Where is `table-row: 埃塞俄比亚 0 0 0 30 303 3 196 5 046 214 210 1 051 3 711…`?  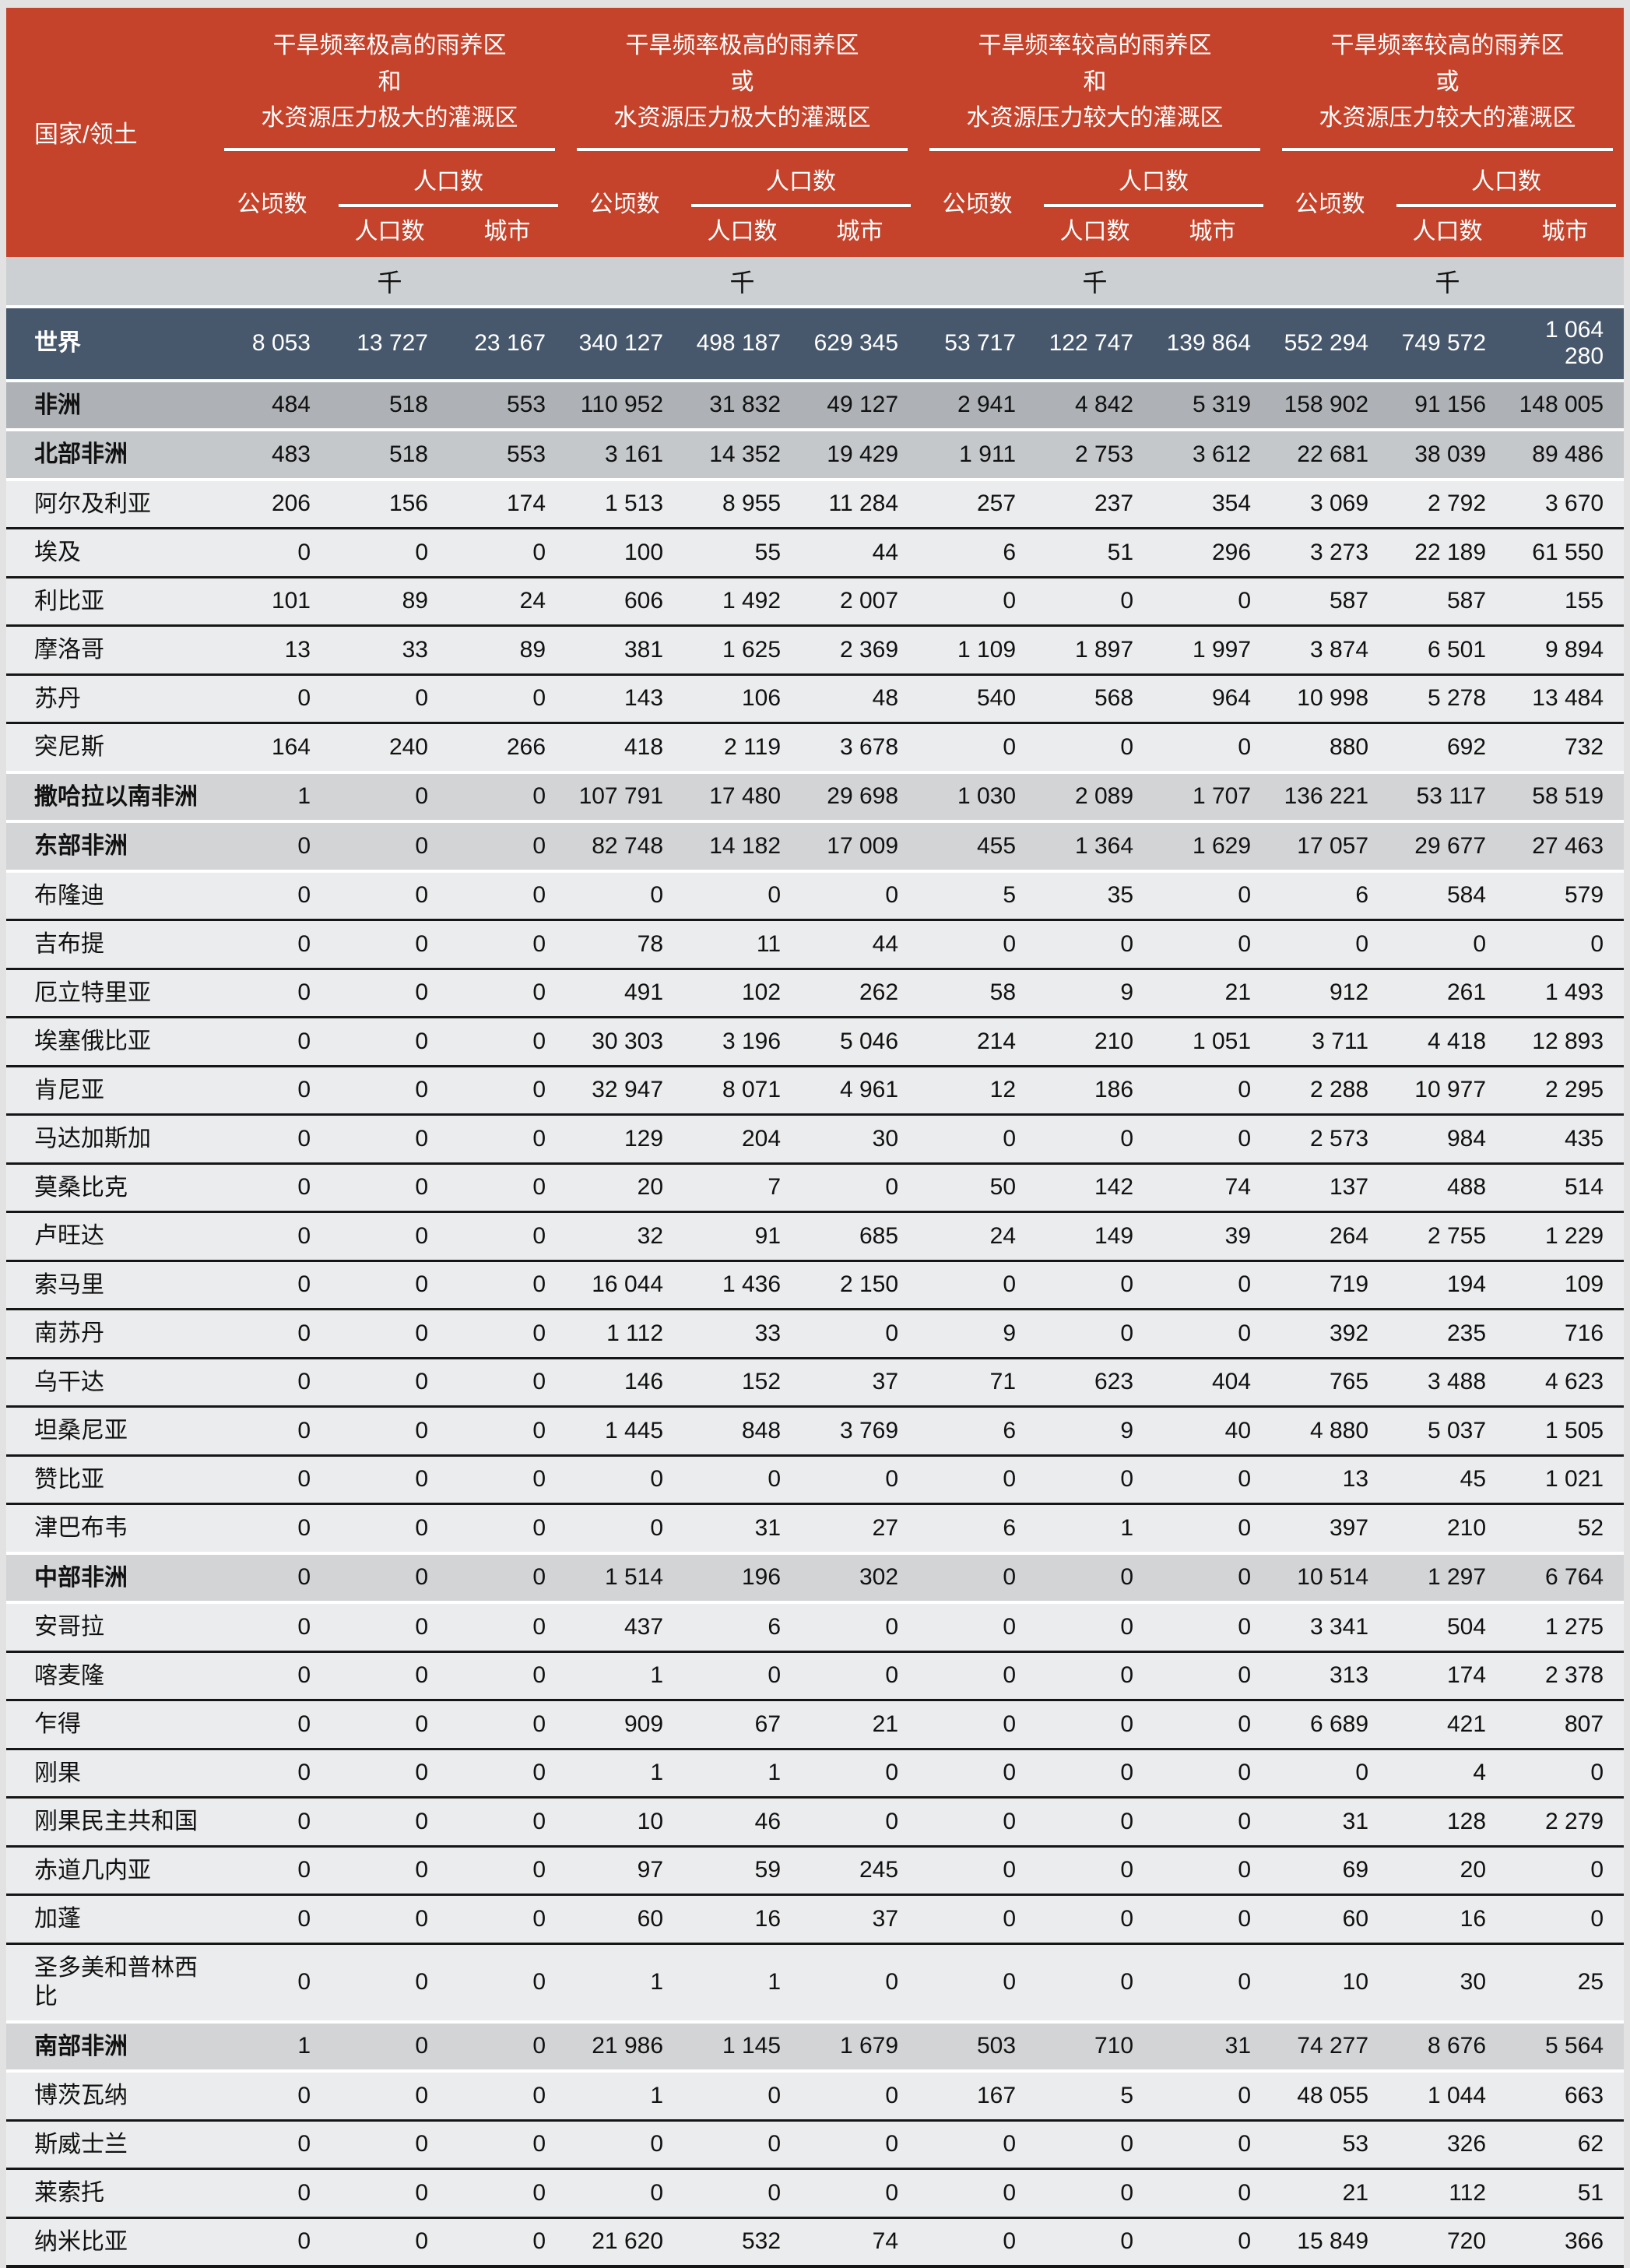 table-row: 埃塞俄比亚 0 0 0 30 303 3 196 5 046 214 210 1 051 3 711… is located at coordinates (815, 1041).